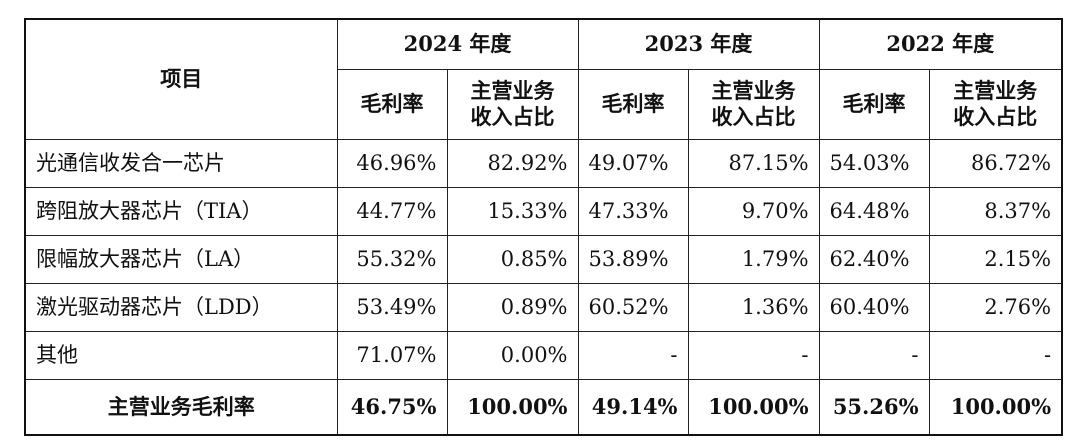 The image size is (1080, 442). Describe the element at coordinates (633, 163) in the screenshot. I see `table-cell: 49.07%` at that location.